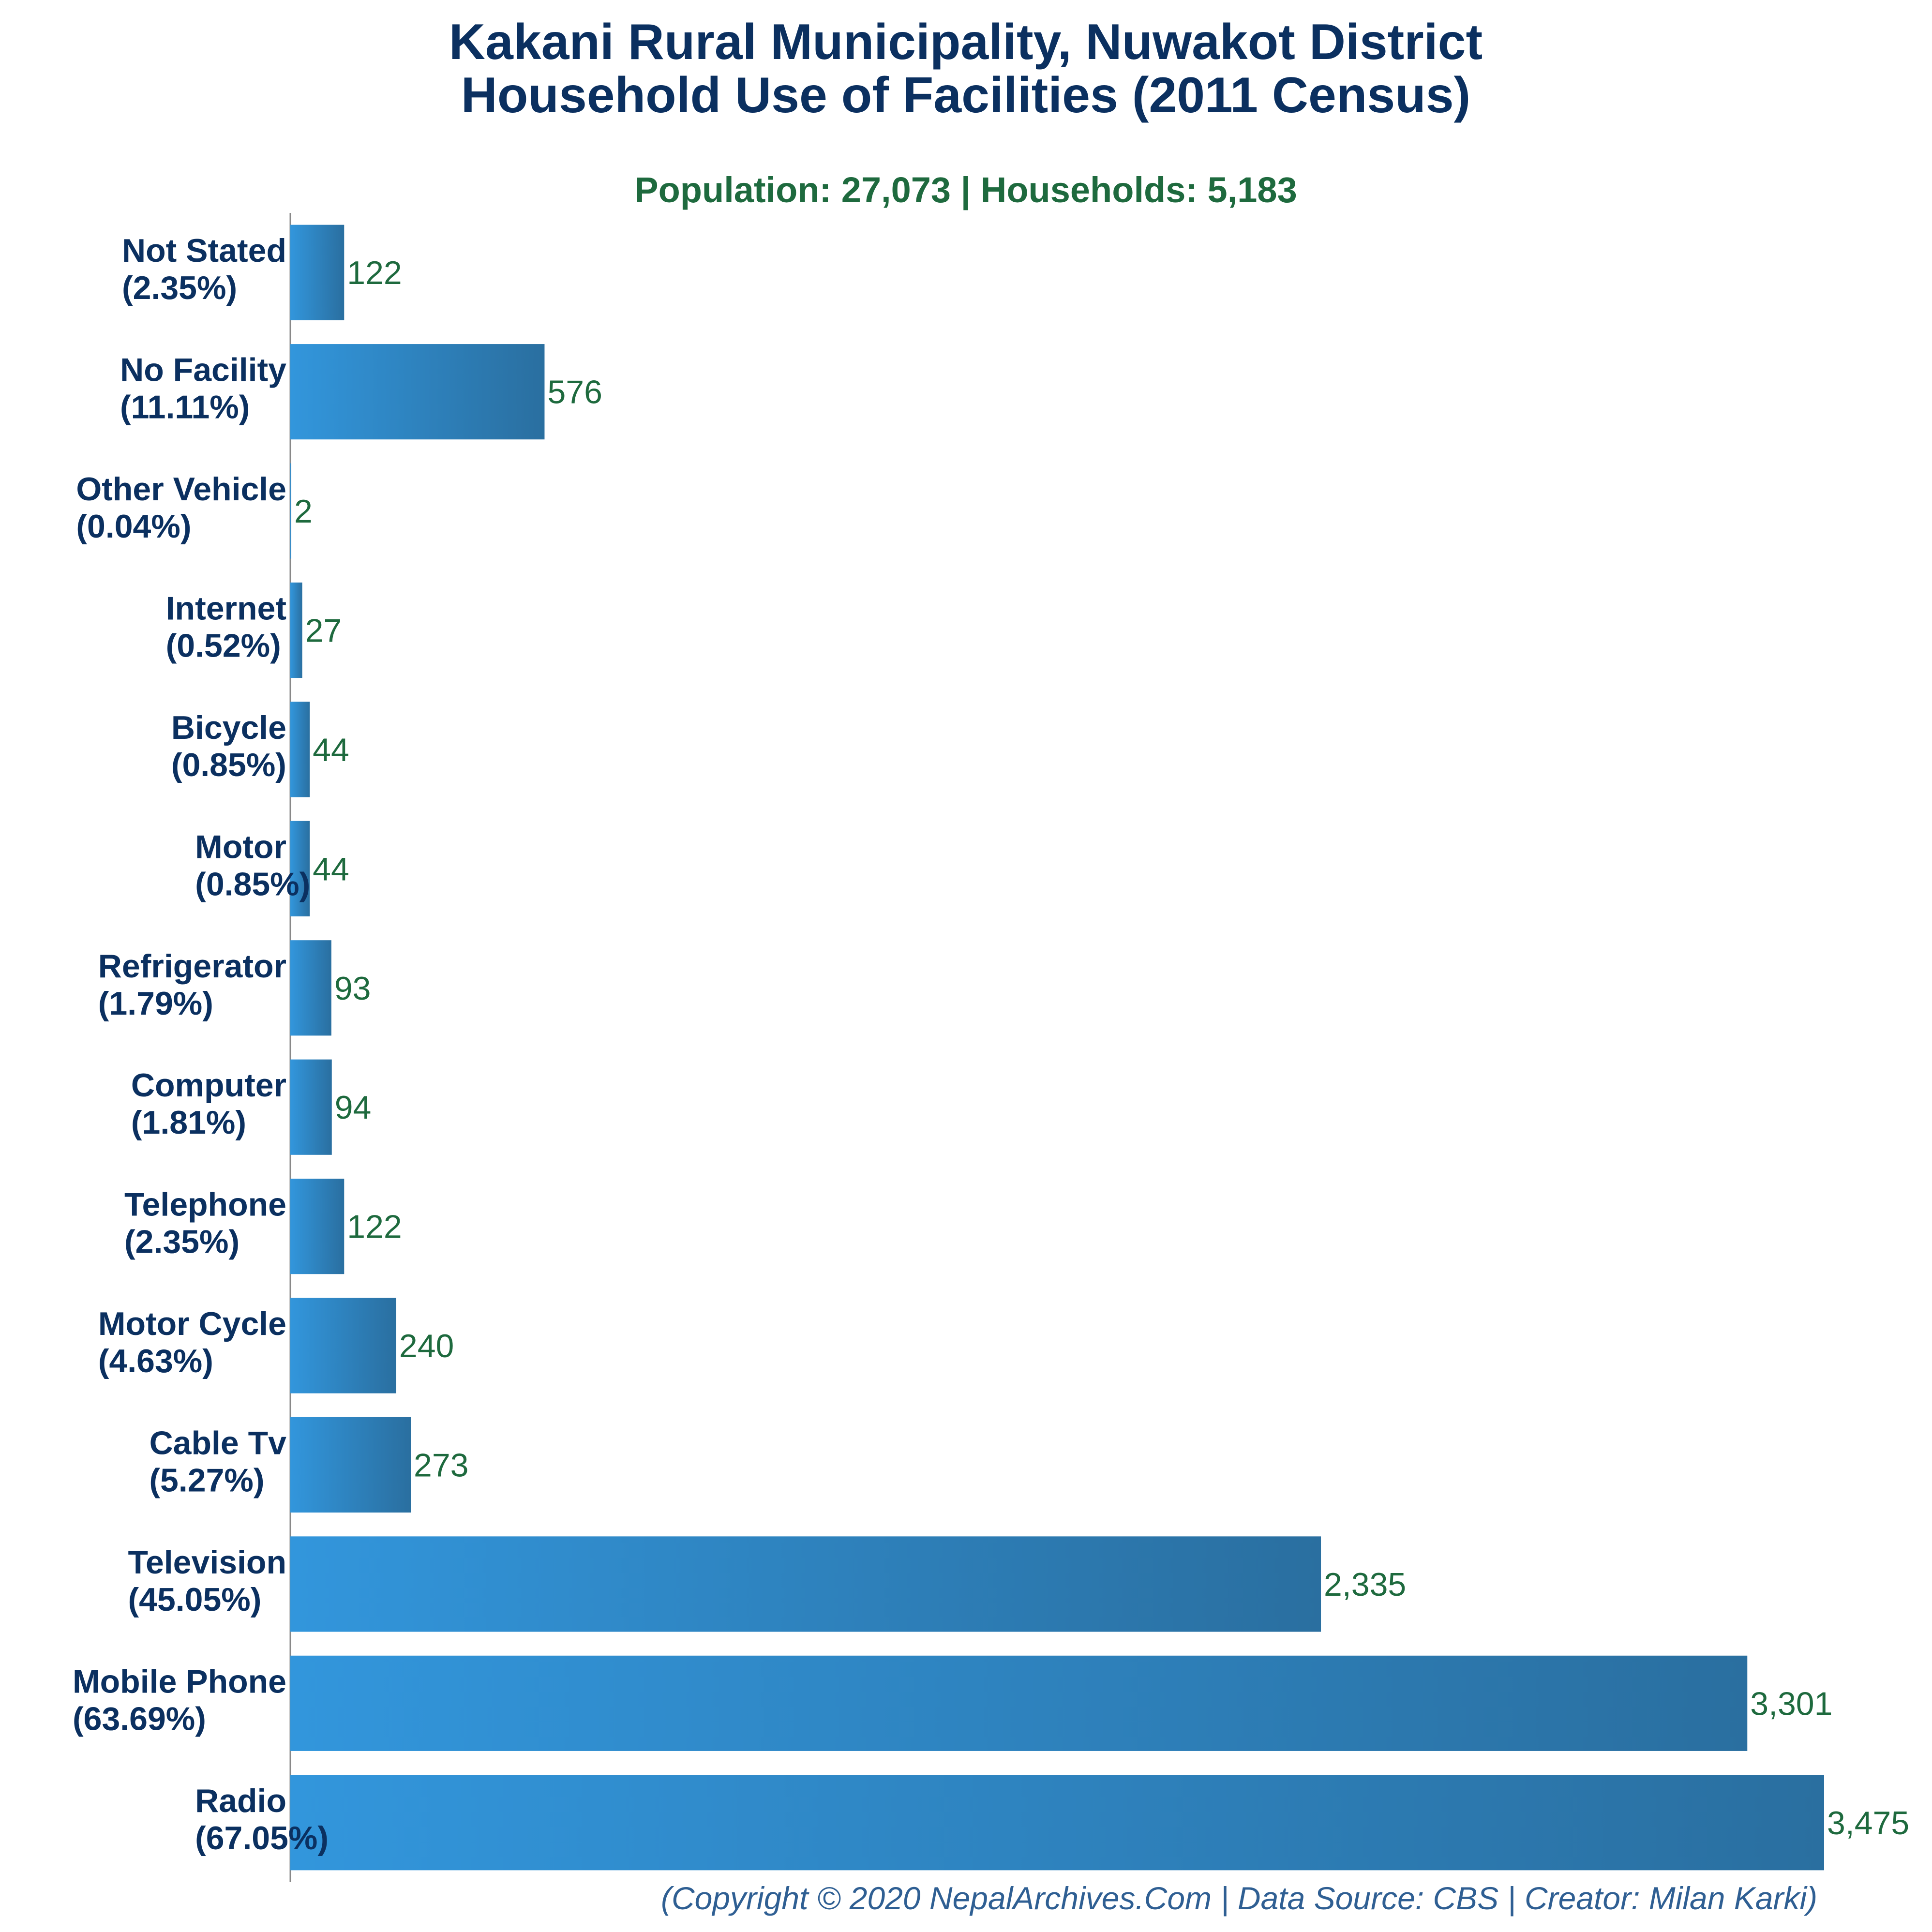 Image resolution: width=1932 pixels, height=1932 pixels. I want to click on value-label-1: 576, so click(574, 392).